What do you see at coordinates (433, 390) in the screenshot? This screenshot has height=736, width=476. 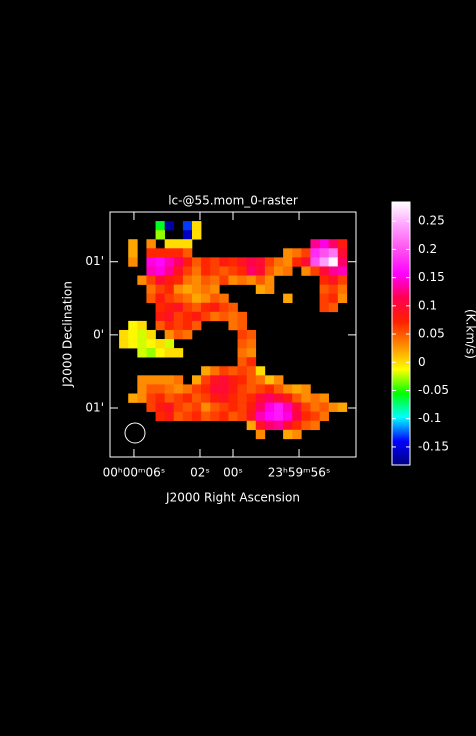 I see `colorbar-tick-label: -0.05` at bounding box center [433, 390].